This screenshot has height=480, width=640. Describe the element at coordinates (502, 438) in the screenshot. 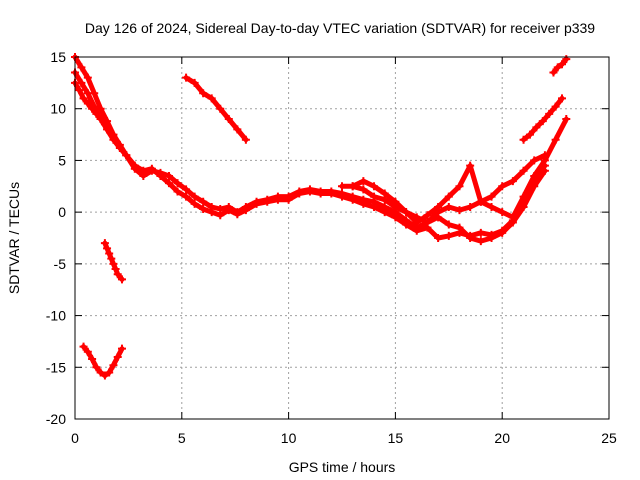

I see `x-tick-label: 20` at that location.